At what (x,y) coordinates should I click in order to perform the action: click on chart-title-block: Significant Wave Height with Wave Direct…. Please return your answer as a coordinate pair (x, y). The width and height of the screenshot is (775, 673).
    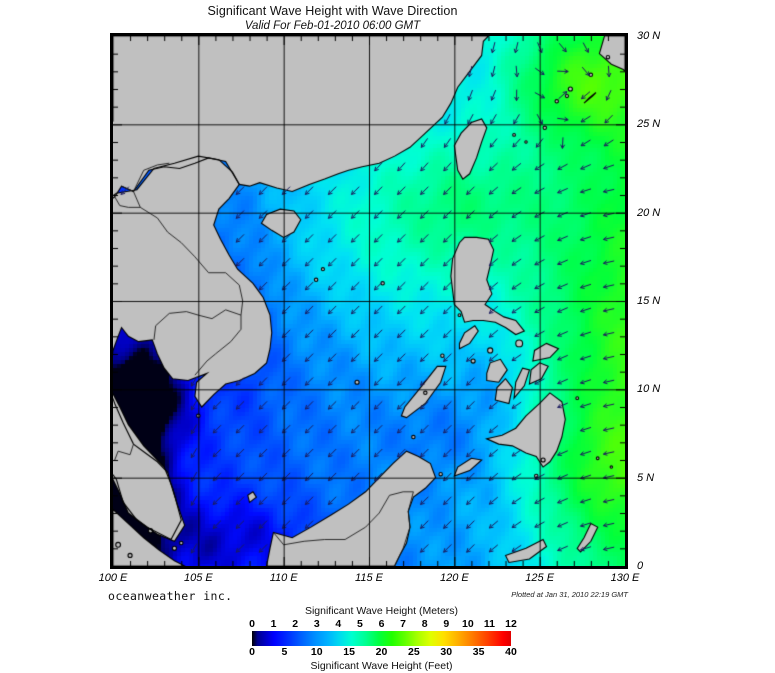
    Looking at the image, I should click on (332, 18).